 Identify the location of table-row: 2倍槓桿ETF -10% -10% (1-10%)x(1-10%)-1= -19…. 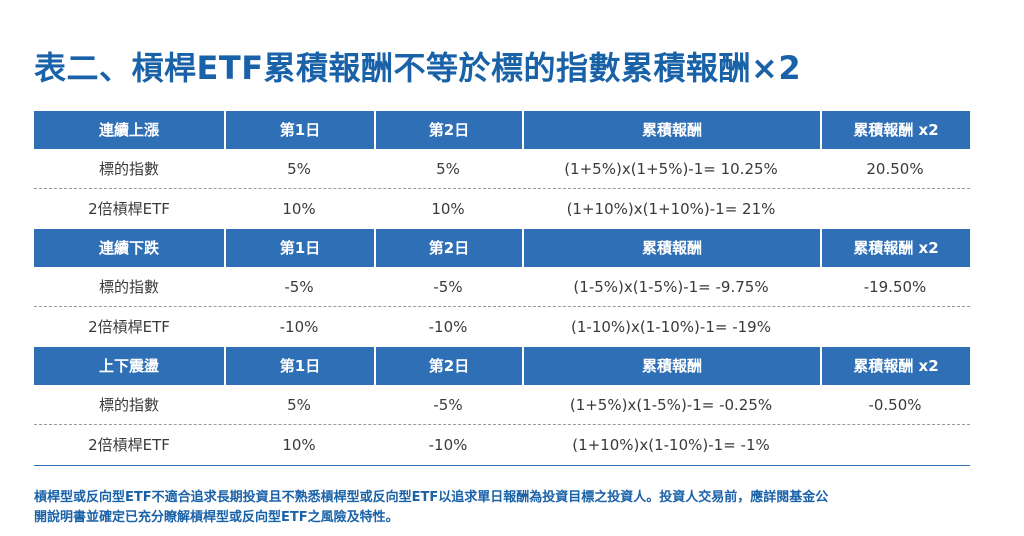
(502, 327).